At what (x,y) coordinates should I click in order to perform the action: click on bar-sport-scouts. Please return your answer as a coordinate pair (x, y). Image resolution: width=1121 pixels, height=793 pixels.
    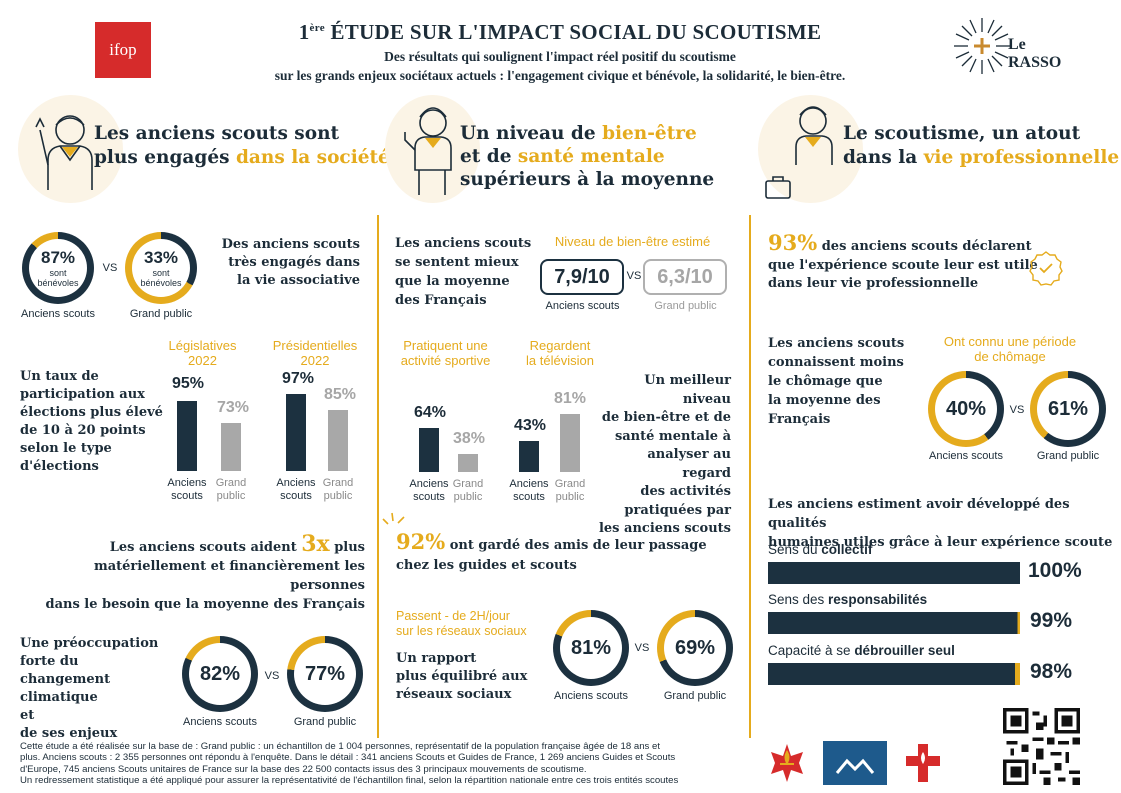
    Looking at the image, I should click on (429, 450).